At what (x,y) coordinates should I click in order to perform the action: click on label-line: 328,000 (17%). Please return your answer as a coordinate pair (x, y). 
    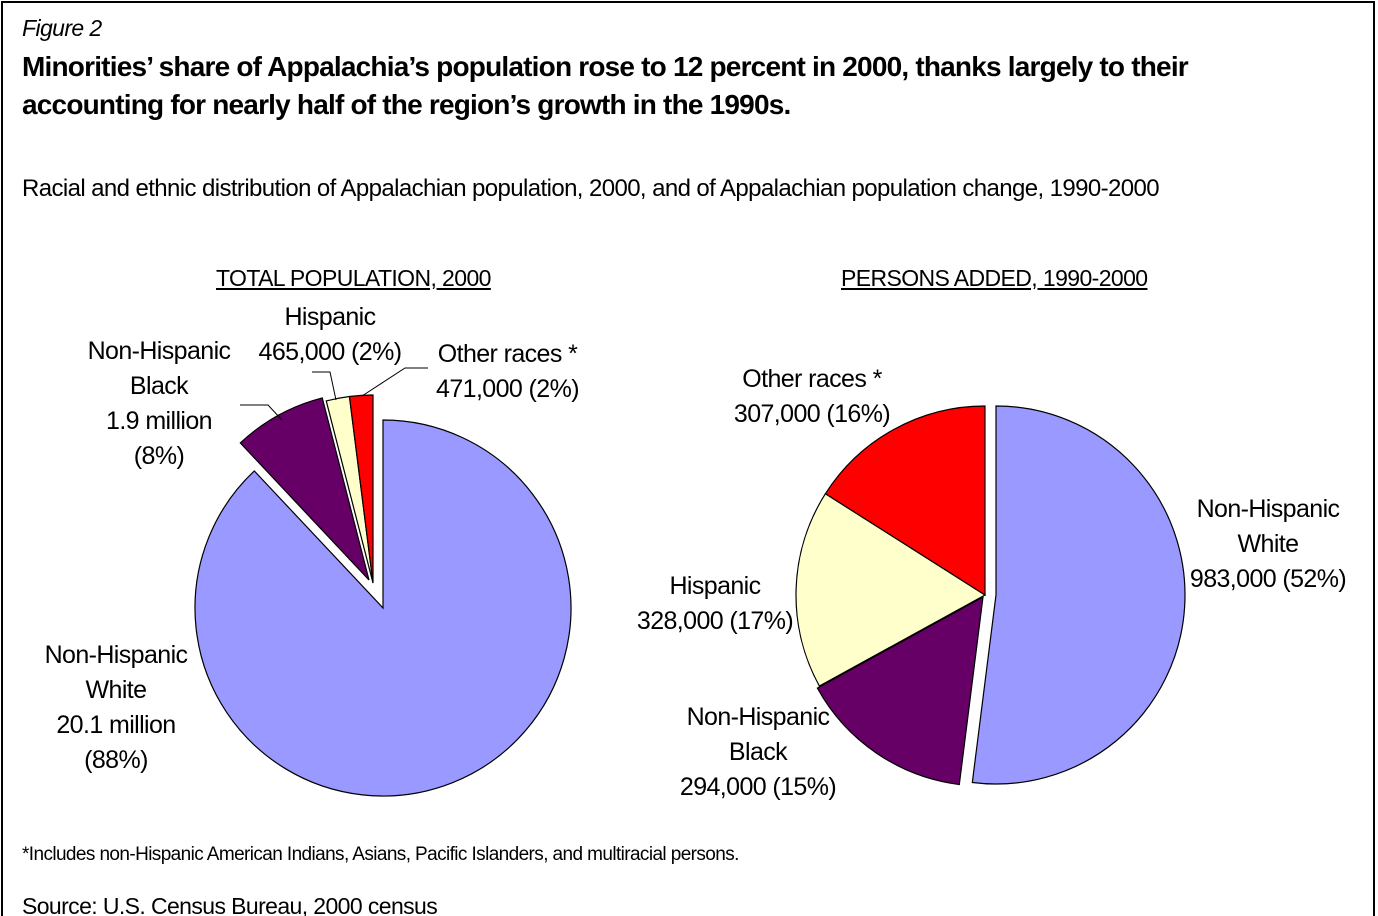
    Looking at the image, I should click on (715, 621).